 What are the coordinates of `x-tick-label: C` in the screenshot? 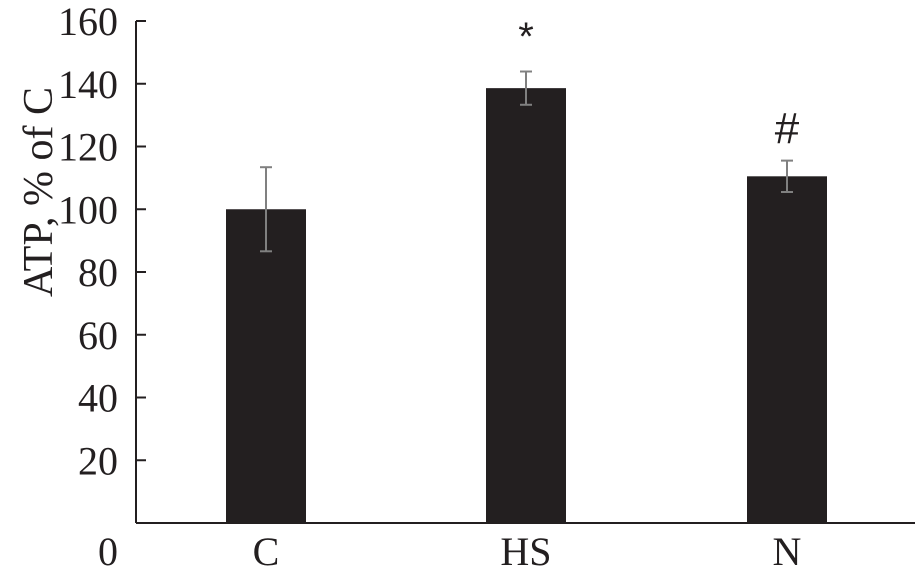 It's located at (266, 551).